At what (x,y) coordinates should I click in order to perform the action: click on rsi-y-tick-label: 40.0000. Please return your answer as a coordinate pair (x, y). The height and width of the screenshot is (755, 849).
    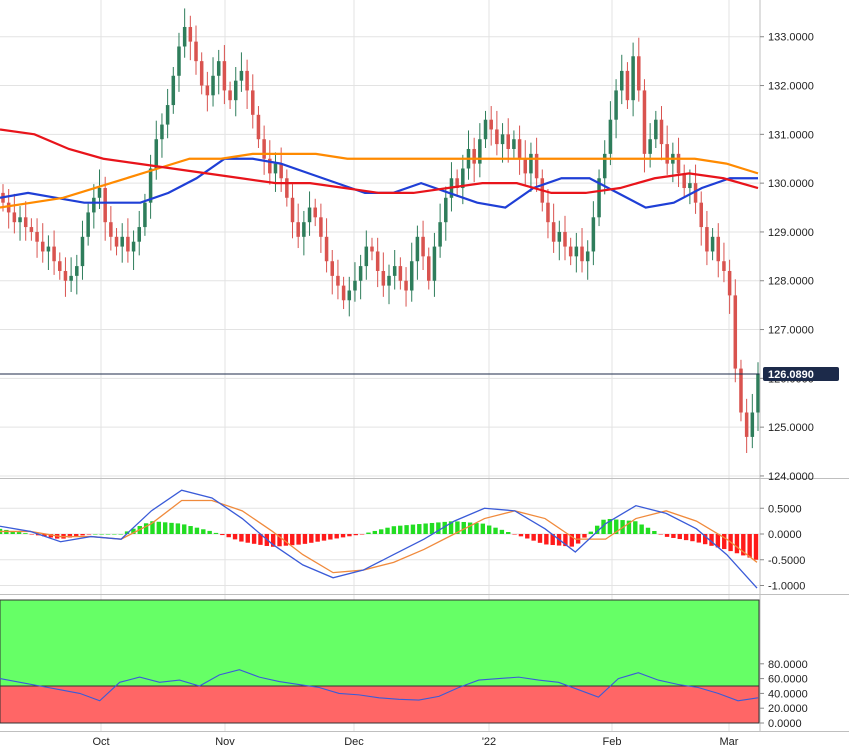
    Looking at the image, I should click on (788, 694).